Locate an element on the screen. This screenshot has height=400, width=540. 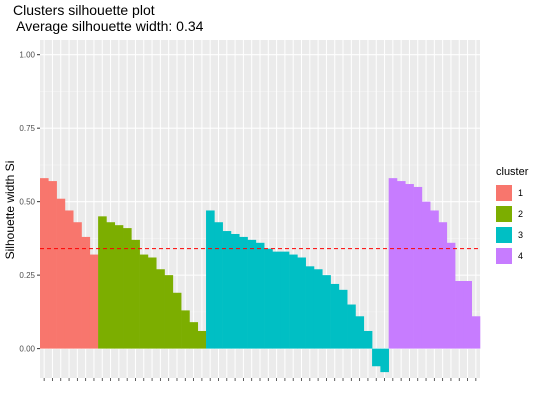
y-tick-label: 1.00 is located at coordinates (27, 55).